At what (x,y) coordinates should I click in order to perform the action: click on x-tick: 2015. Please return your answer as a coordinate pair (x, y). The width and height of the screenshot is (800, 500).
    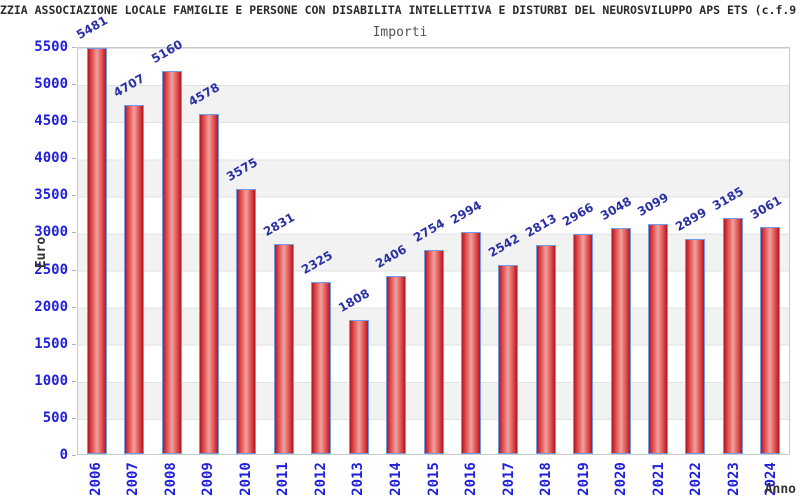
    Looking at the image, I should click on (434, 479).